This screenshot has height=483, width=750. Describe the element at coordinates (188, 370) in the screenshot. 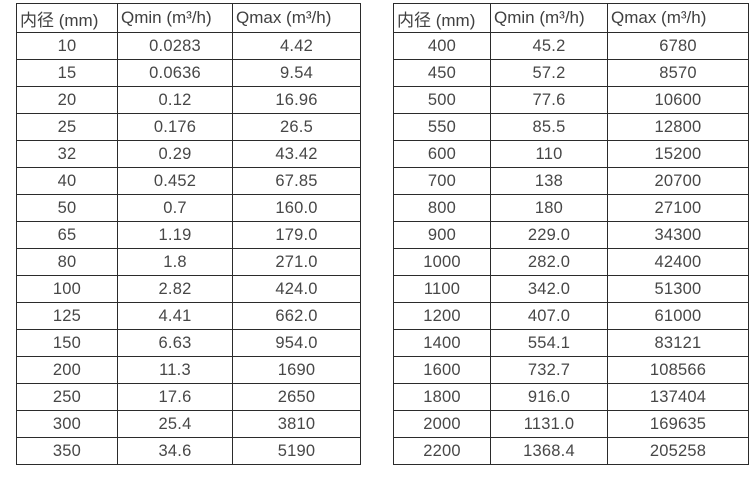

I see `table-row: 200 11.3 1690` at that location.